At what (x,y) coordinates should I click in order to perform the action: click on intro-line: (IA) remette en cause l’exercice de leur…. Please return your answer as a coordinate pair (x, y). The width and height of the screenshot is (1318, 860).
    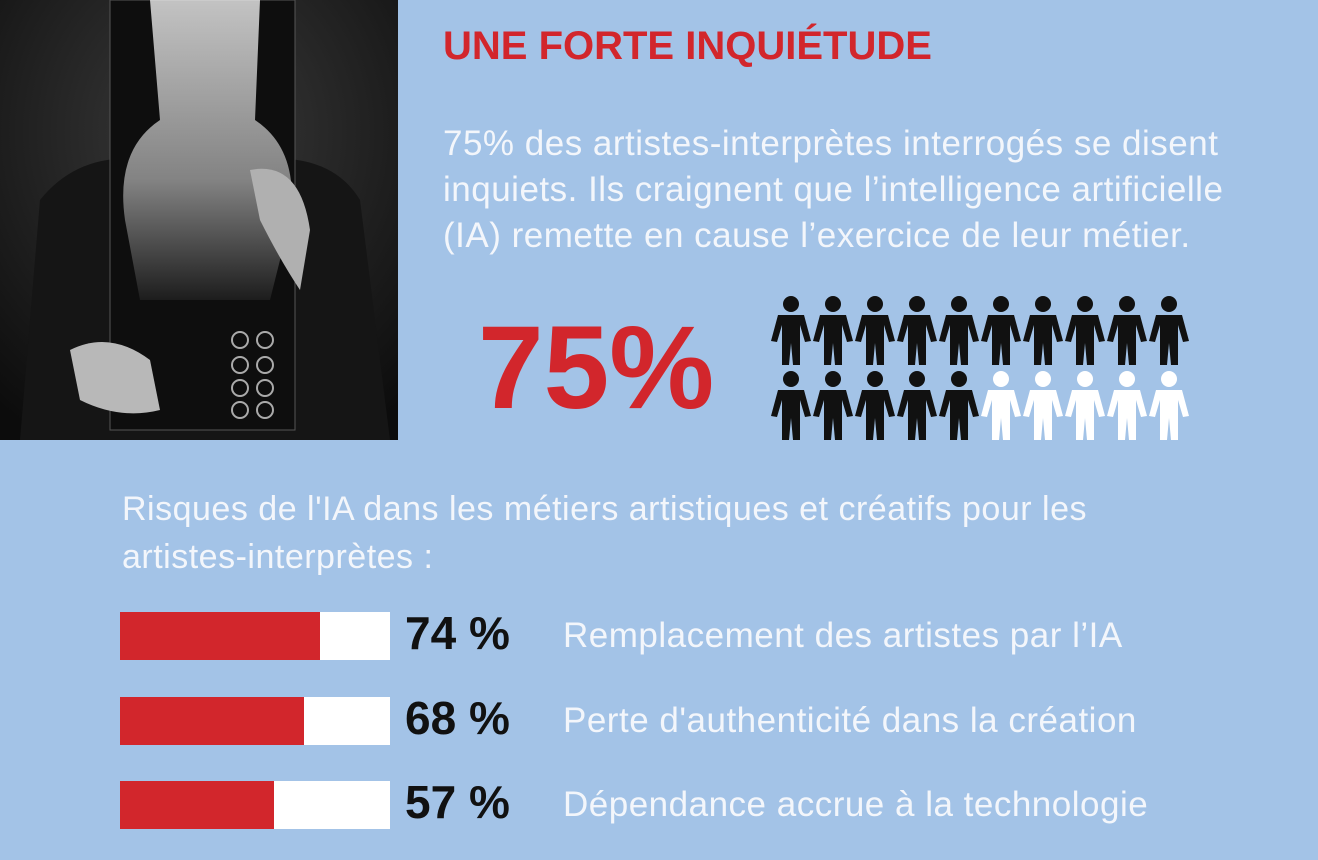
    Looking at the image, I should click on (817, 235).